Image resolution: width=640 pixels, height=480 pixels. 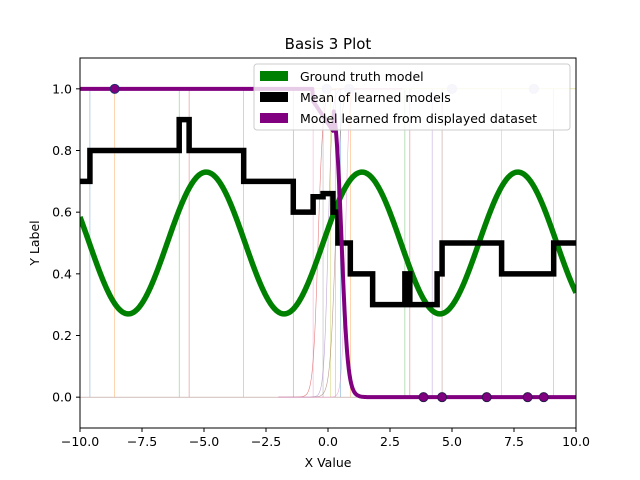 I want to click on y-axis-title: Y Label, so click(x=34, y=243).